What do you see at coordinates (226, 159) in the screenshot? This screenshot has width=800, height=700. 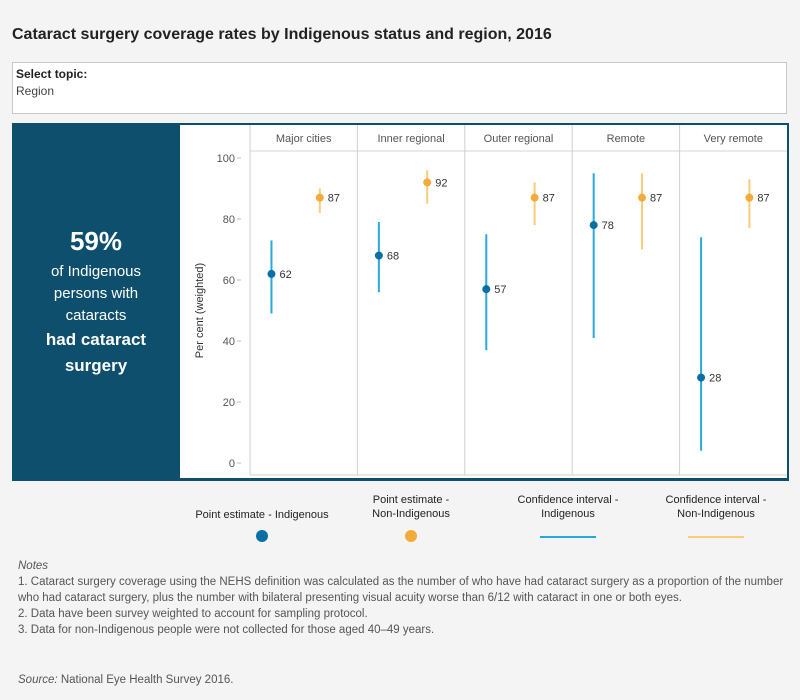 I see `y-tick-label: 100` at bounding box center [226, 159].